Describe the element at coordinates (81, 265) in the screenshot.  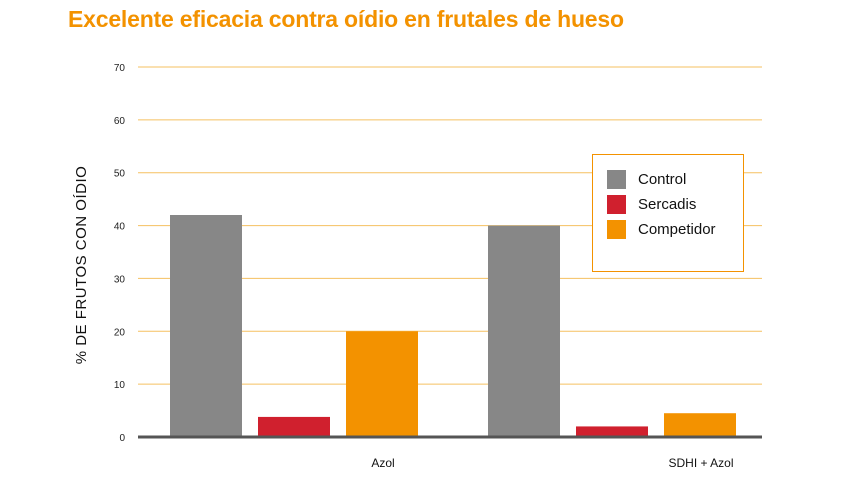
I see `y-axis-label: % DE FRUTOS CON OÍDIO` at that location.